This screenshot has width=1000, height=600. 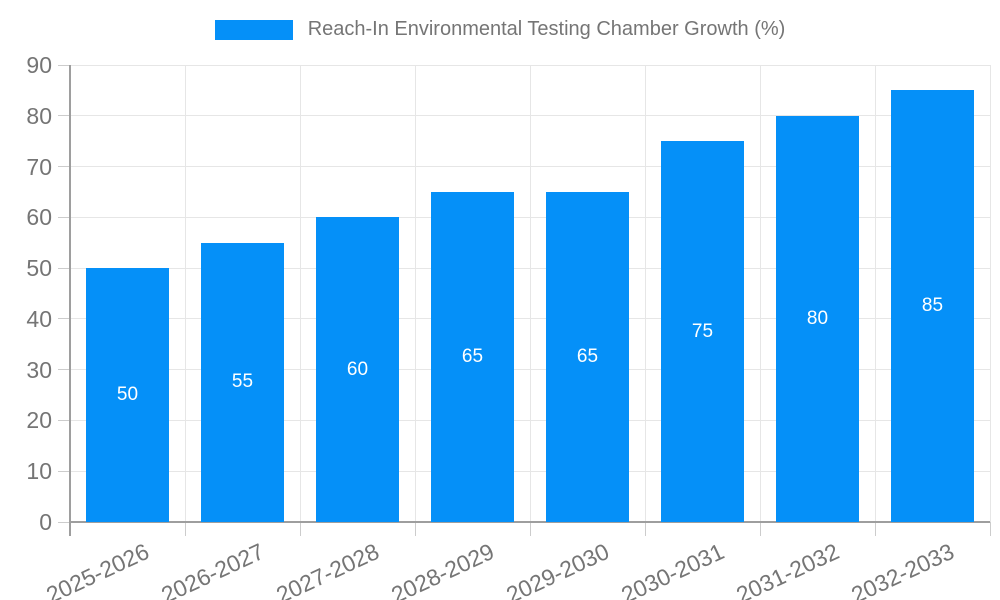 I want to click on bar-value-label: 85, so click(x=932, y=306).